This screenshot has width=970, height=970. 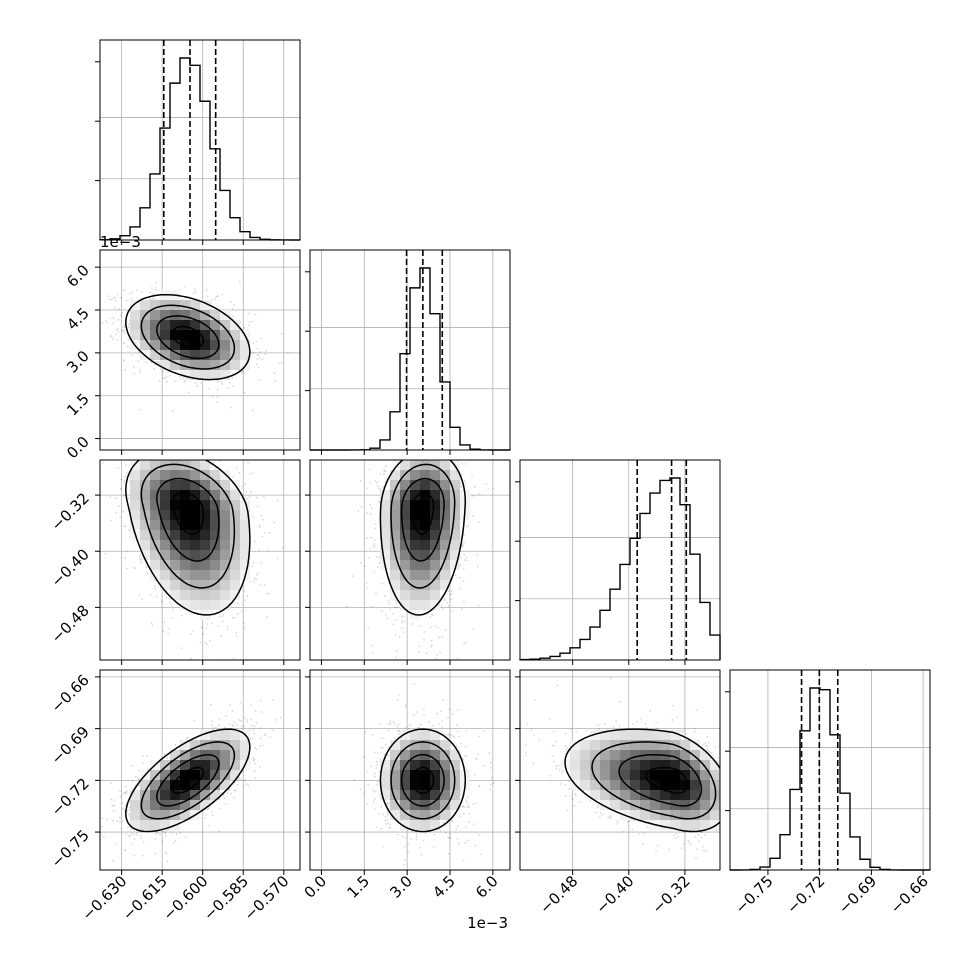 What do you see at coordinates (754, 894) in the screenshot?
I see `x-tick-label: −0.75` at bounding box center [754, 894].